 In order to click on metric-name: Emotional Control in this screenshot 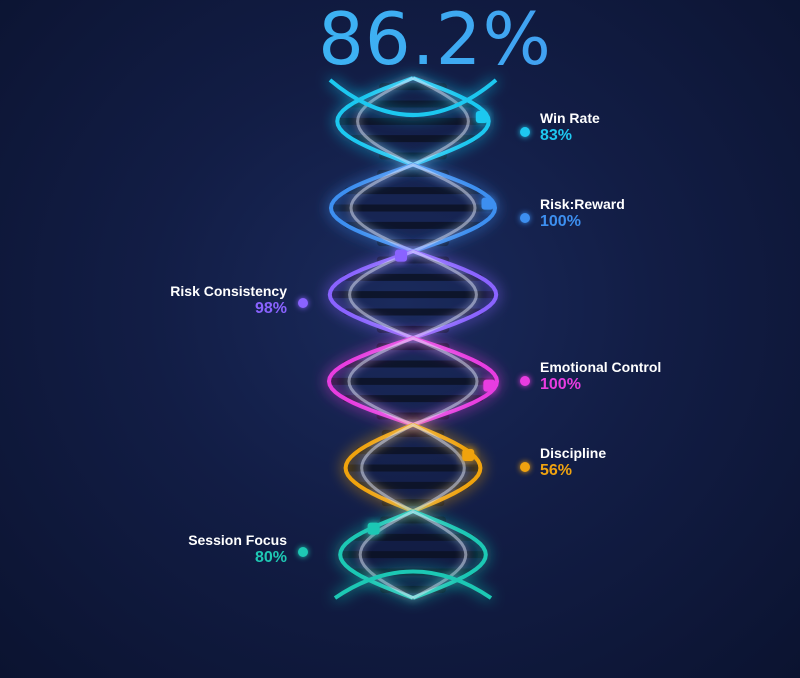, I will do `click(601, 367)`.